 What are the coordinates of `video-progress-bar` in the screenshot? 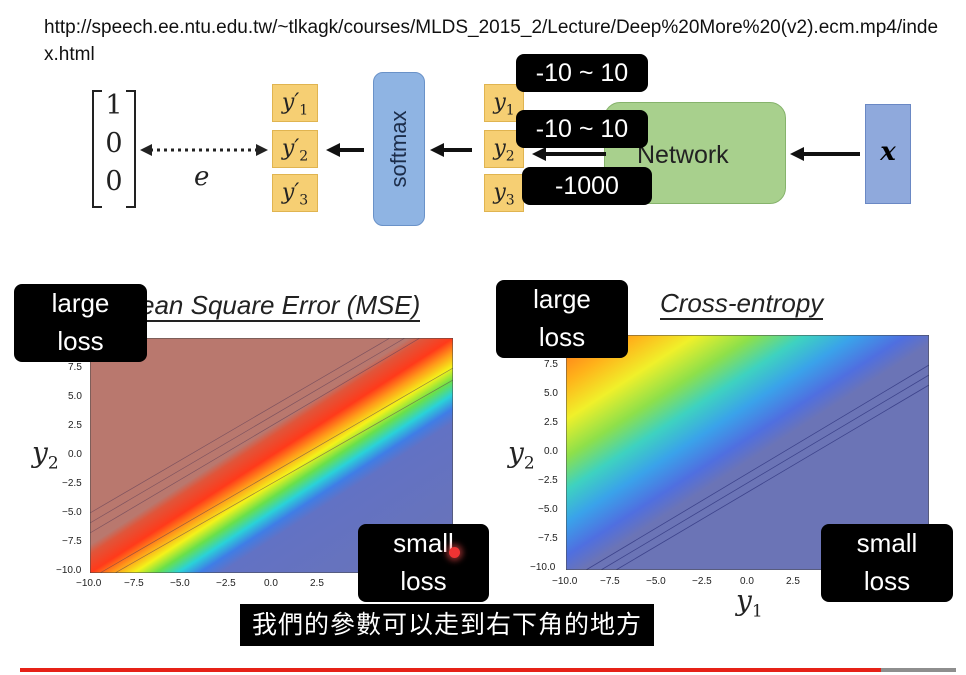 It's located at (488, 670).